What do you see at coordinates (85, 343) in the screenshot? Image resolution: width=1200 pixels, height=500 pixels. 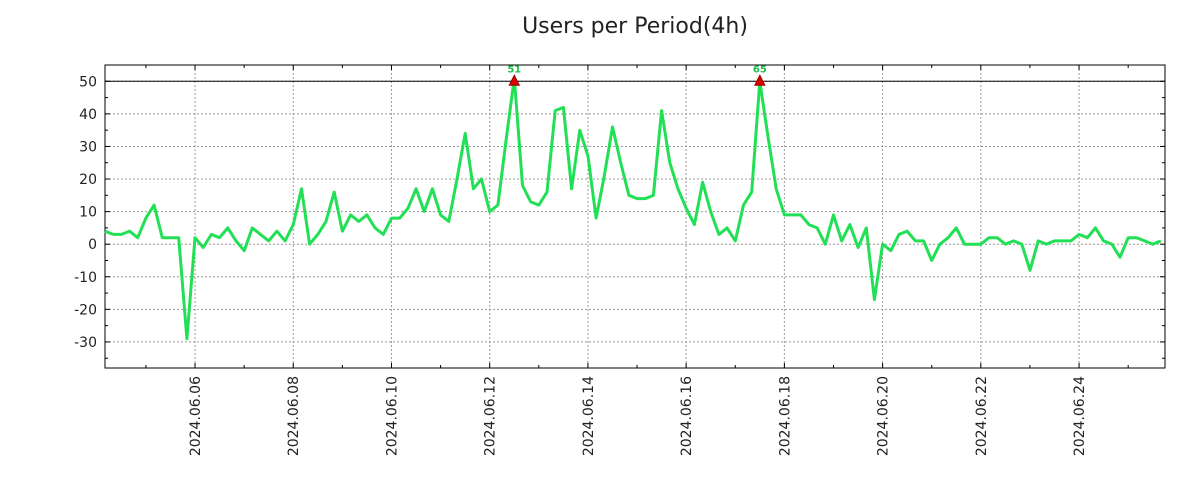 I see `y-tick-label: -30` at bounding box center [85, 343].